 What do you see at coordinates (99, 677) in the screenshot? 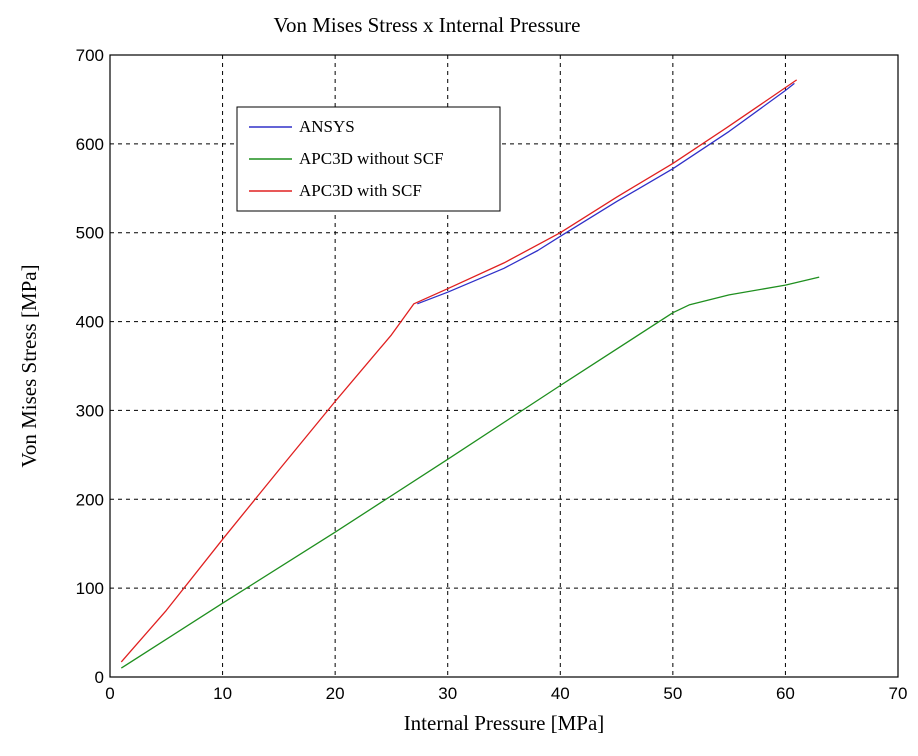
I see `y-tick-label: 0` at bounding box center [99, 677].